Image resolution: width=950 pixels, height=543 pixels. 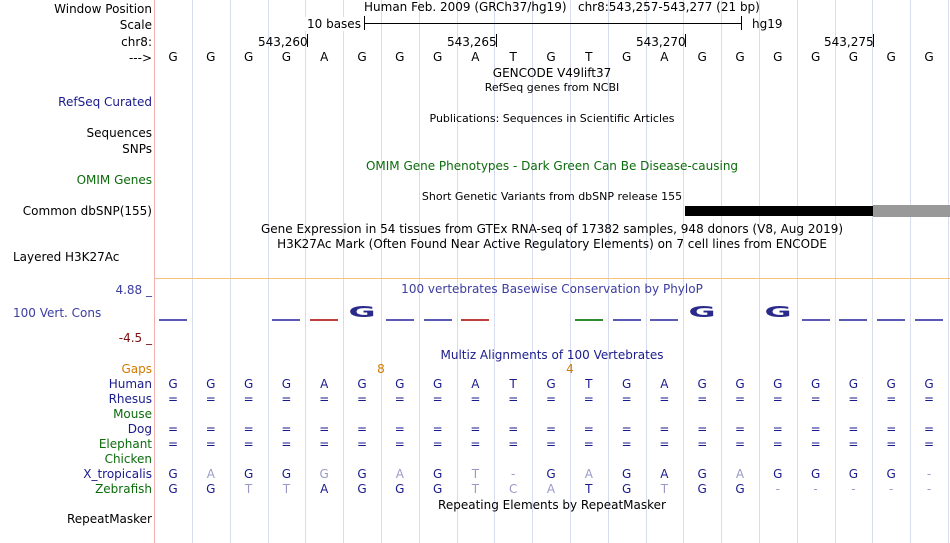 I want to click on h3k27ac-label: Layered H3K27Ac, so click(x=66, y=257).